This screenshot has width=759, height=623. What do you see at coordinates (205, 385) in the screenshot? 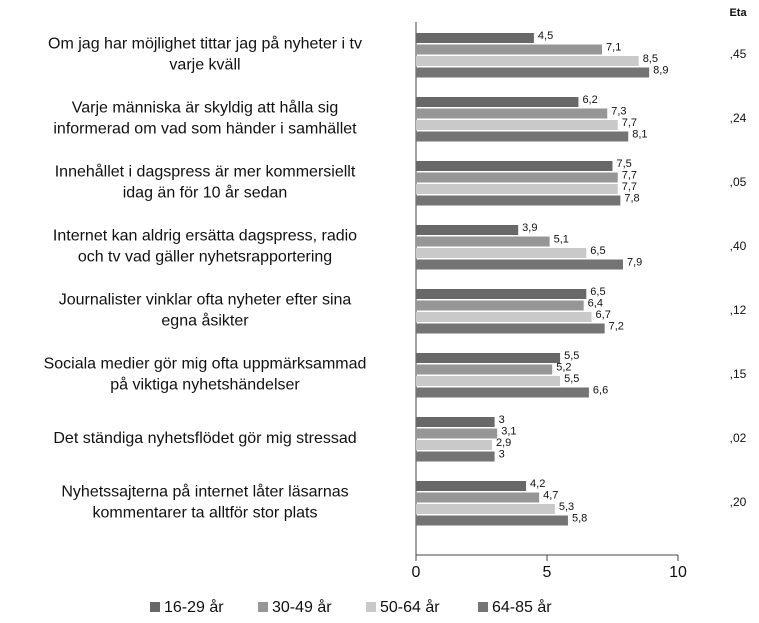
I see `category-label: på viktiga nyhetshändelser` at bounding box center [205, 385].